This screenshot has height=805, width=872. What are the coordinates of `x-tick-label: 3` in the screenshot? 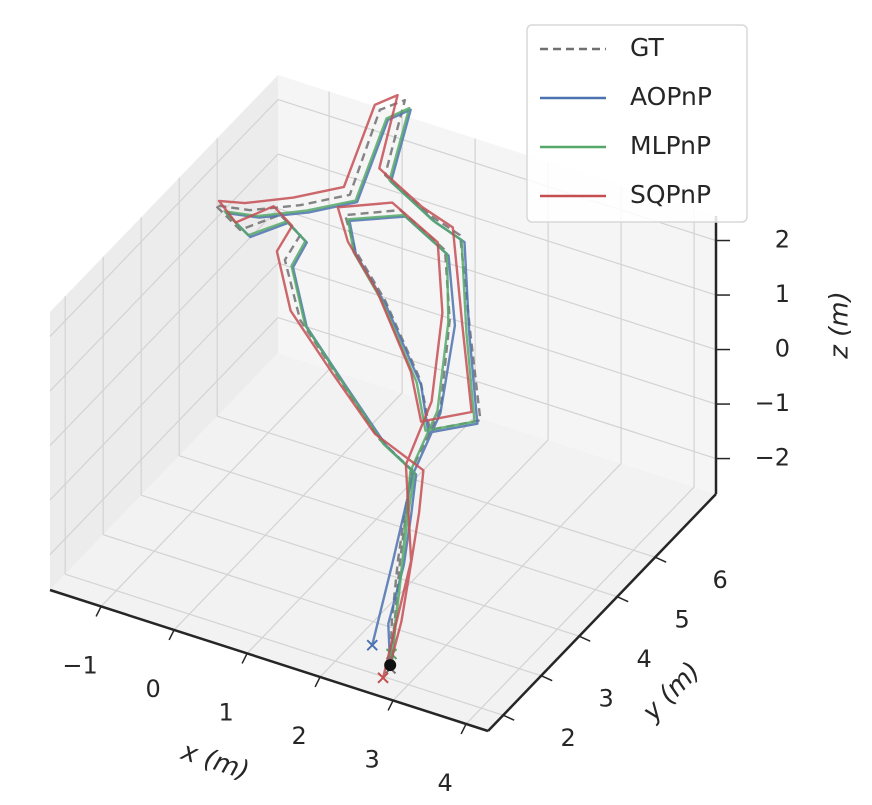 It's located at (371, 759).